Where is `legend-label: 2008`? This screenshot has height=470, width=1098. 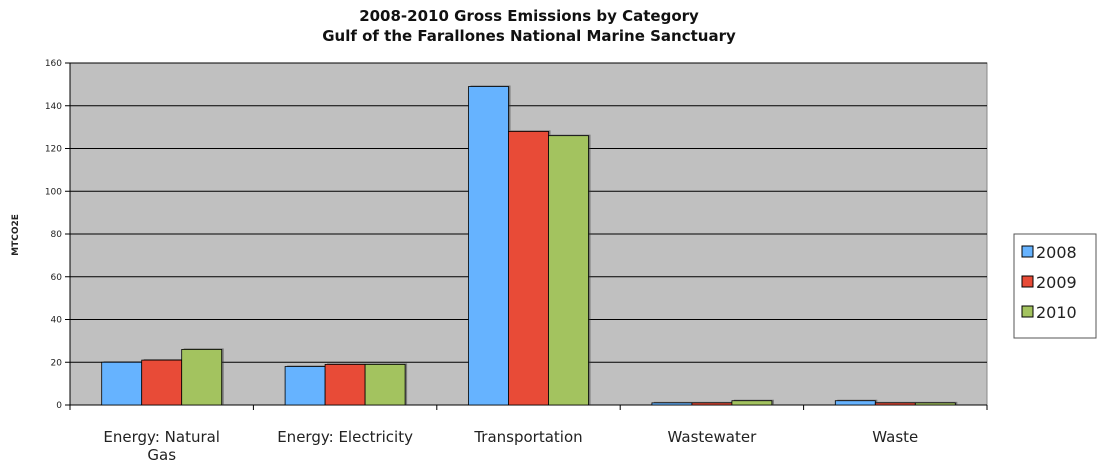
legend-label: 2008 is located at coordinates (1056, 252).